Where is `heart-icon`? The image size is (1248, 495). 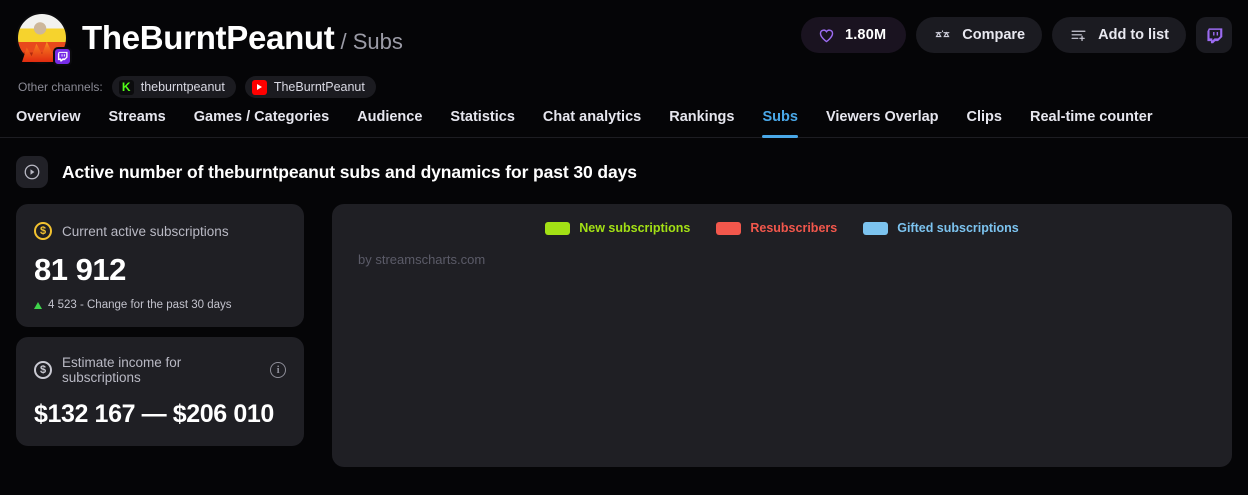
heart-icon is located at coordinates (826, 35).